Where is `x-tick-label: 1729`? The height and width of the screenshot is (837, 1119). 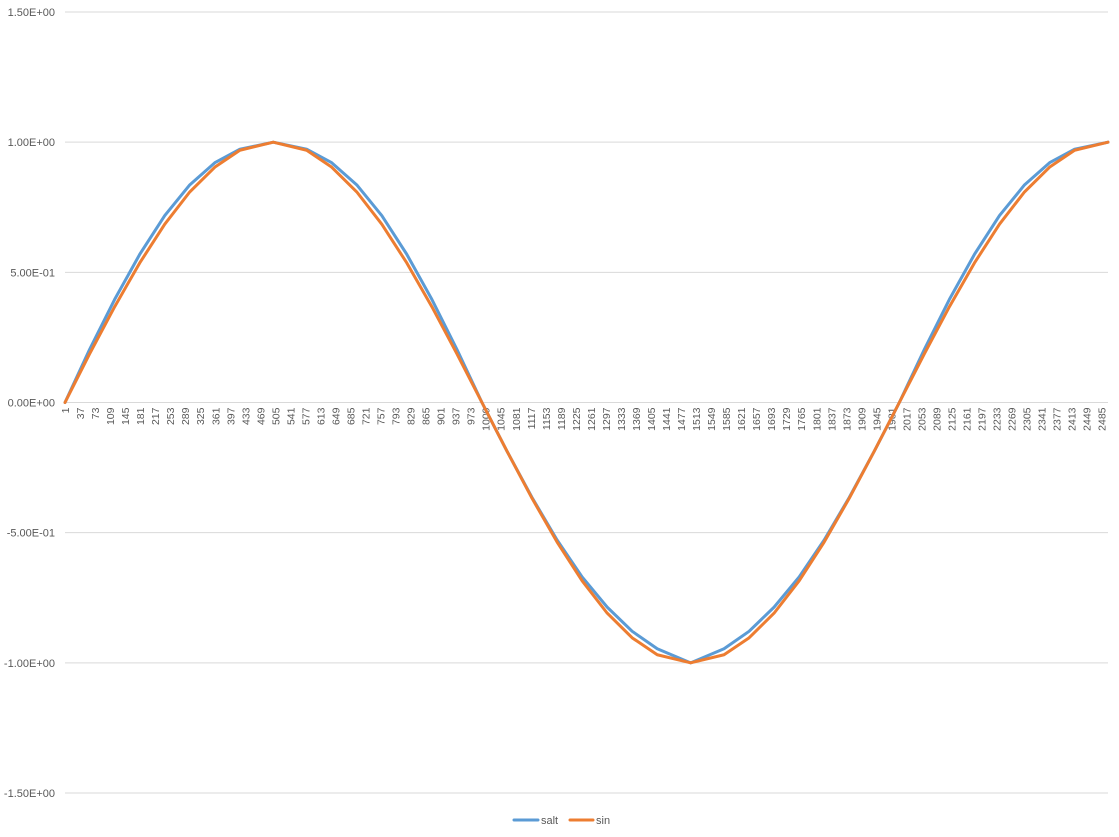 x-tick-label: 1729 is located at coordinates (787, 419).